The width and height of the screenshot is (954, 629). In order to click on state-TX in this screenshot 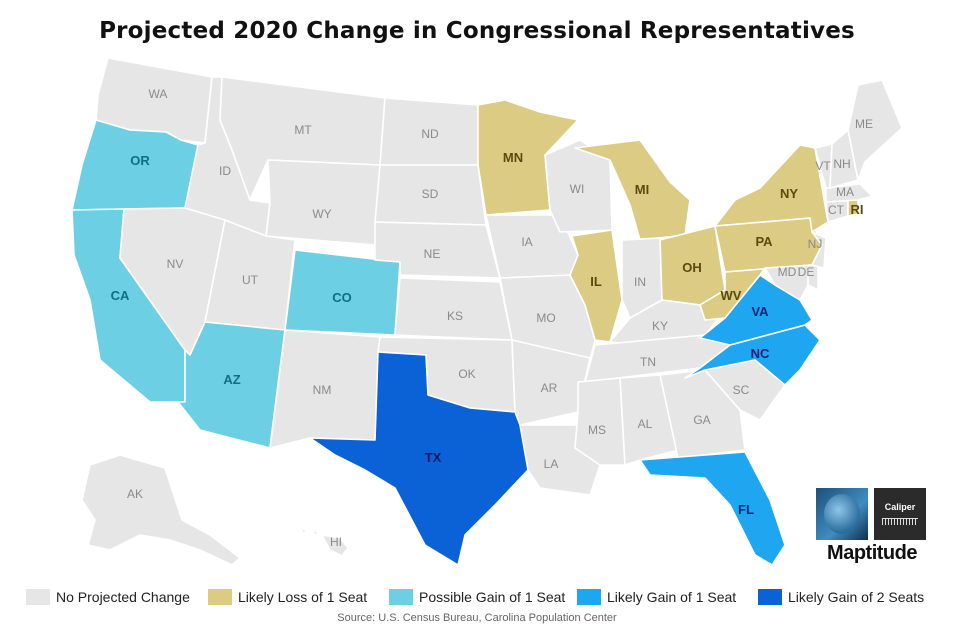, I will do `click(419, 458)`.